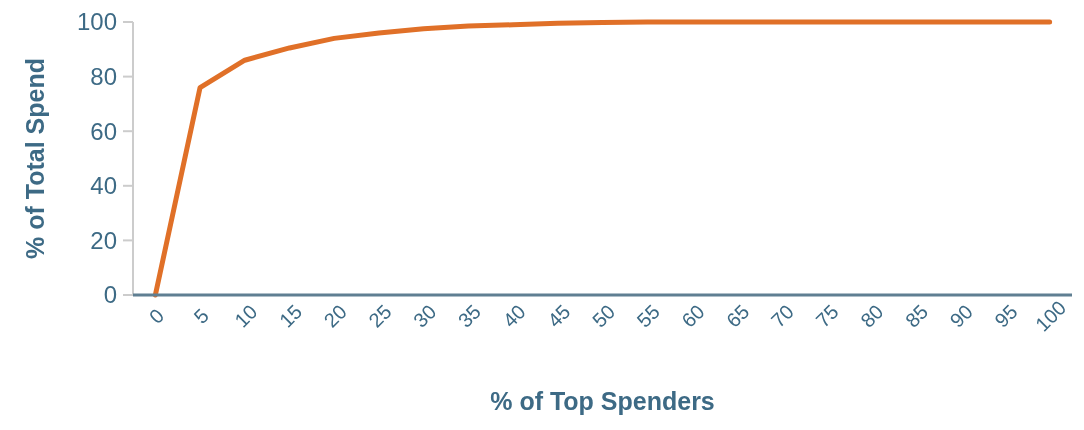  What do you see at coordinates (738, 316) in the screenshot?
I see `x-tick-label: 65` at bounding box center [738, 316].